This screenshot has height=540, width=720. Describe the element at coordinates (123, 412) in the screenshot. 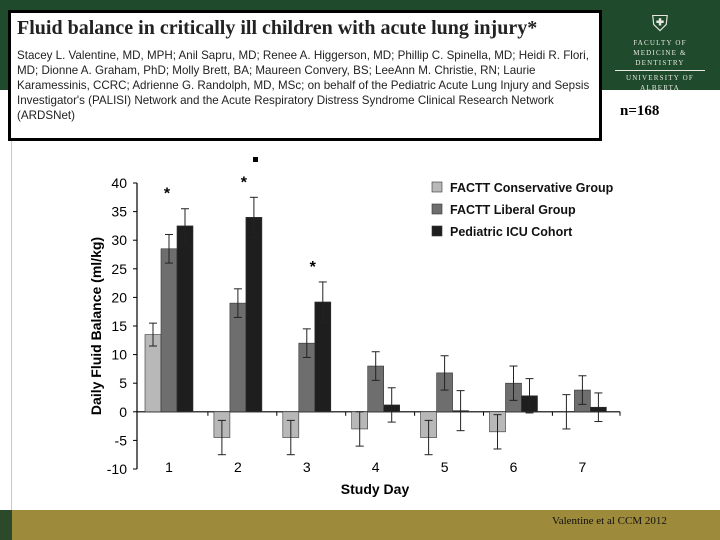

I see `y-tick-label: 0` at that location.